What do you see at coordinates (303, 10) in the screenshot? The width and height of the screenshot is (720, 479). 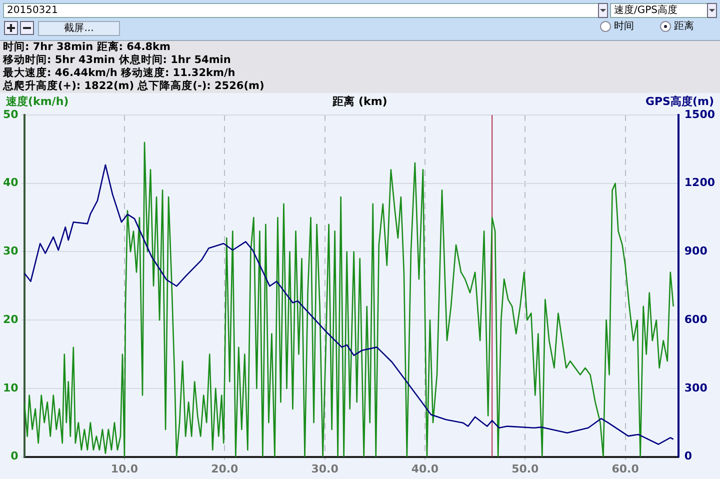 I see `text: 20150321` at bounding box center [303, 10].